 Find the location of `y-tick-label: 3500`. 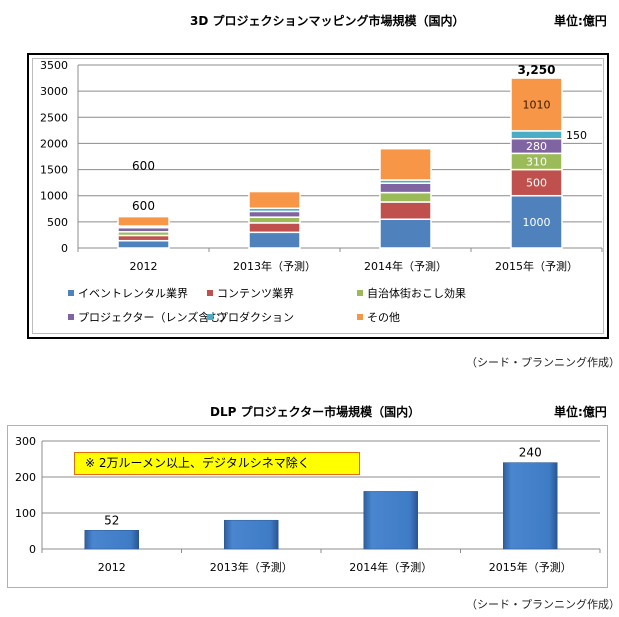

y-tick-label: 3500 is located at coordinates (54, 65).